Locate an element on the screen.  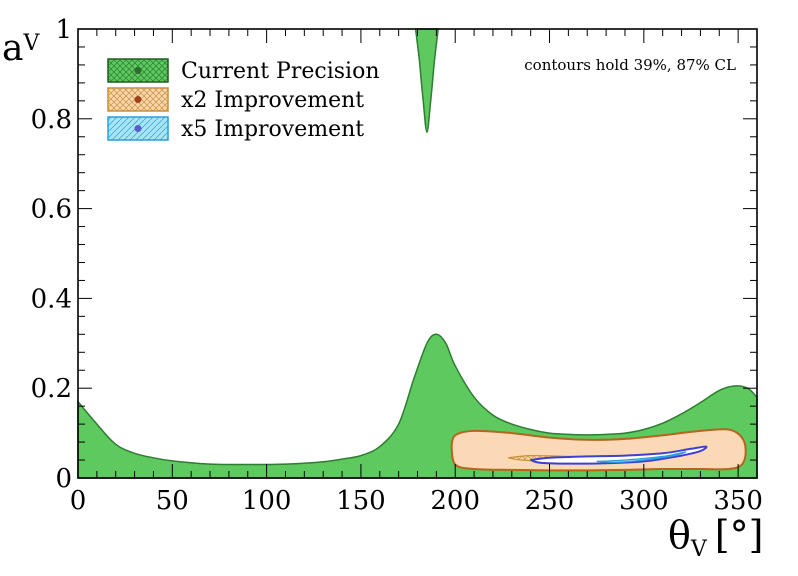
x5-improvement-39cl-region is located at coordinates (641, 457).